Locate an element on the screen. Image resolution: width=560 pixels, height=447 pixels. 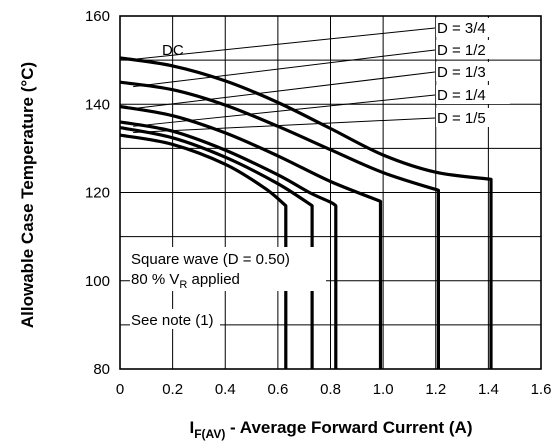
x-tick-label: 0.2 is located at coordinates (172, 389).